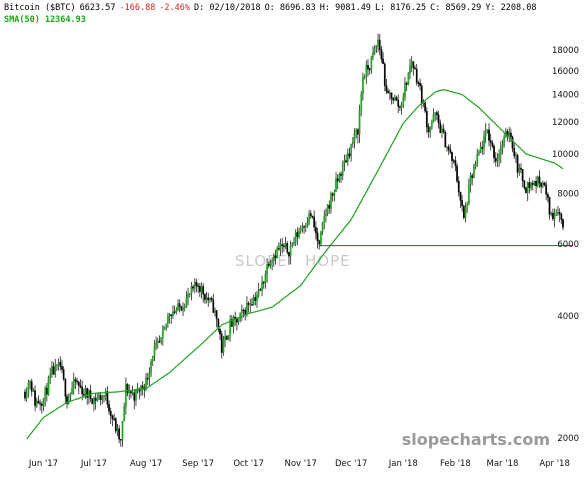  What do you see at coordinates (503, 464) in the screenshot?
I see `x-tick-label: Mar '18` at bounding box center [503, 464].